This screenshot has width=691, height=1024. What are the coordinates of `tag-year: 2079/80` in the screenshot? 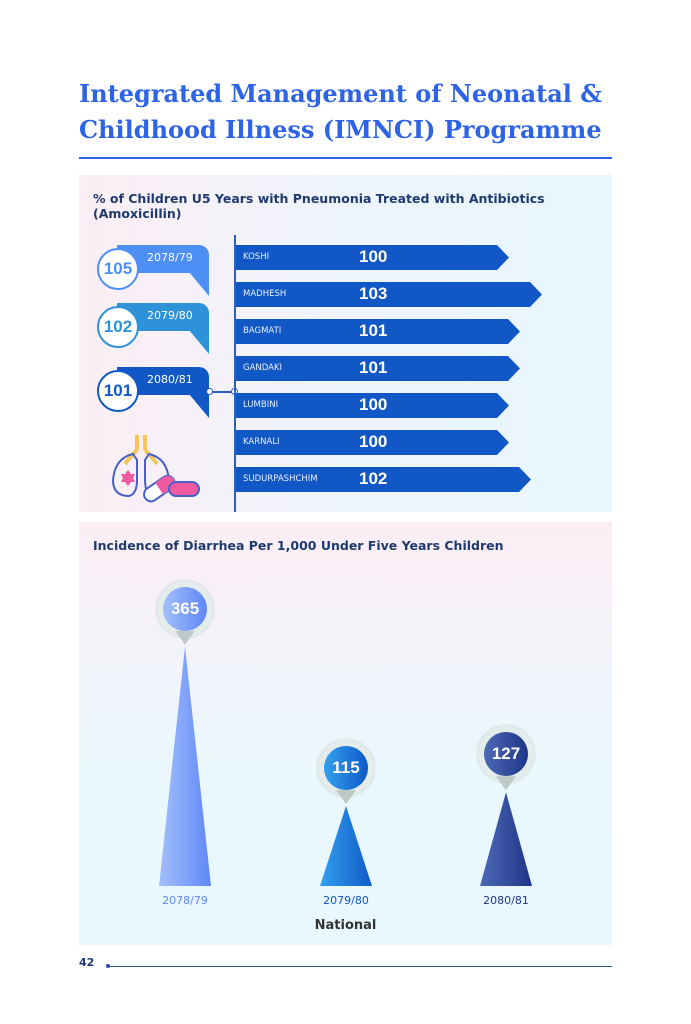 It's located at (170, 315).